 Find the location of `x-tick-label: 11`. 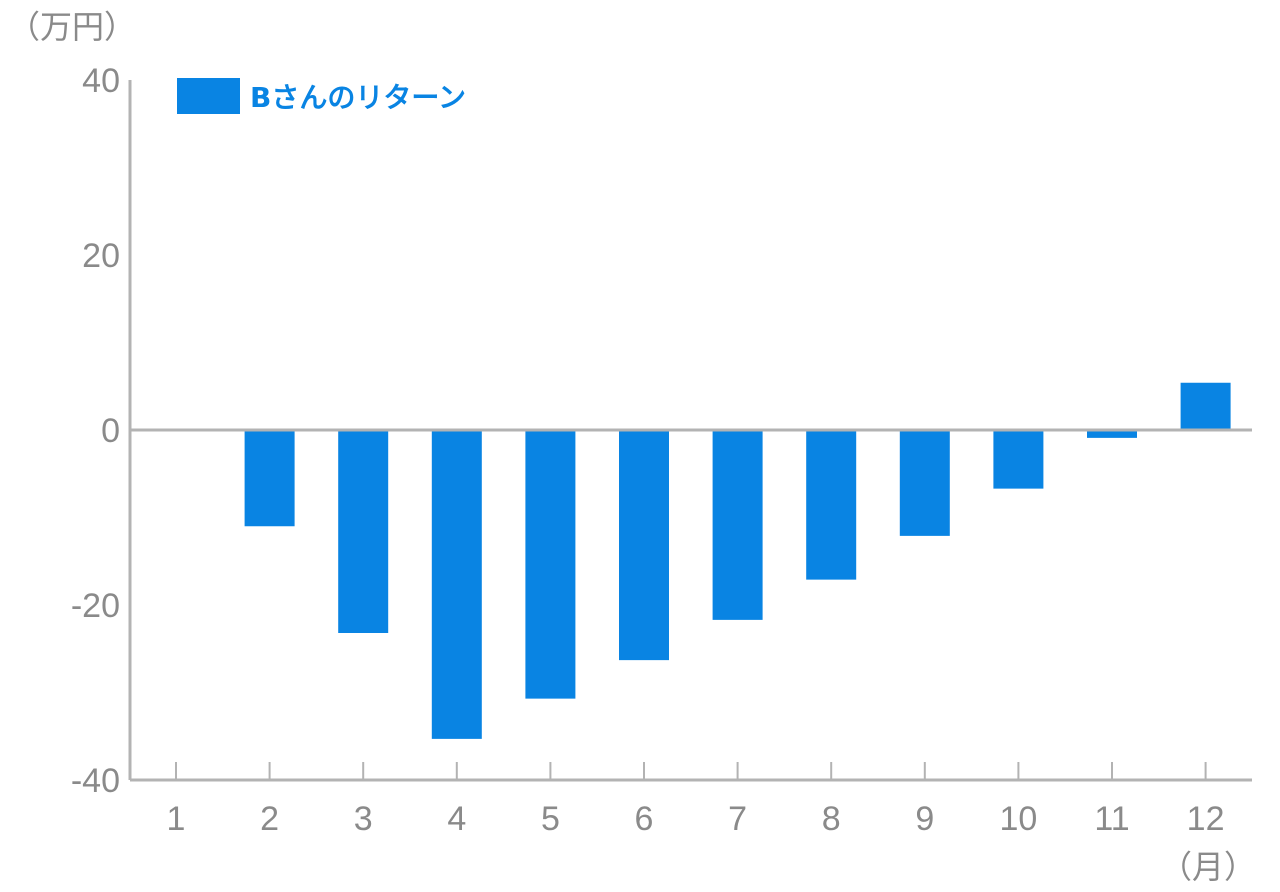

x-tick-label: 11 is located at coordinates (1111, 819).